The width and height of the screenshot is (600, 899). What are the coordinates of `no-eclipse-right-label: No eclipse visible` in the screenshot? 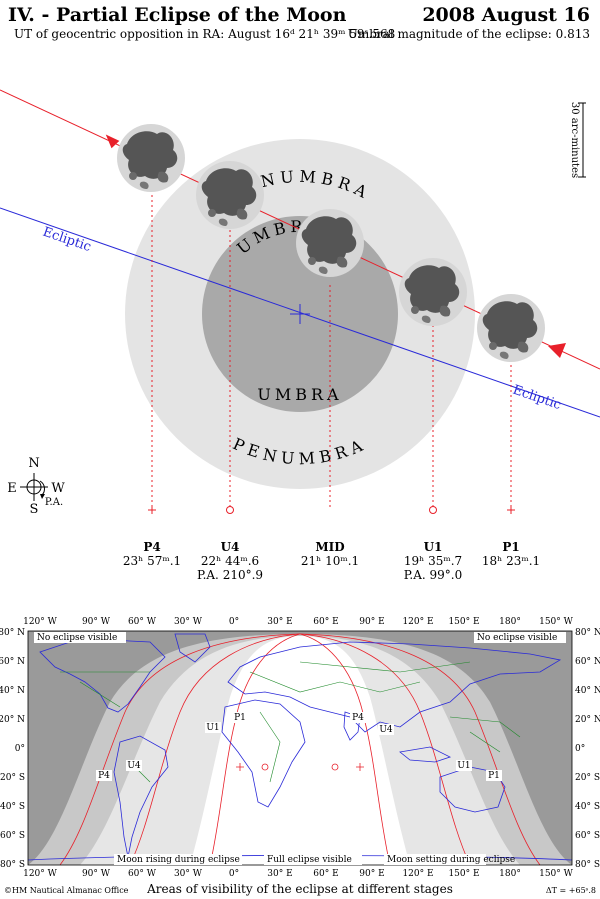 It's located at (517, 638).